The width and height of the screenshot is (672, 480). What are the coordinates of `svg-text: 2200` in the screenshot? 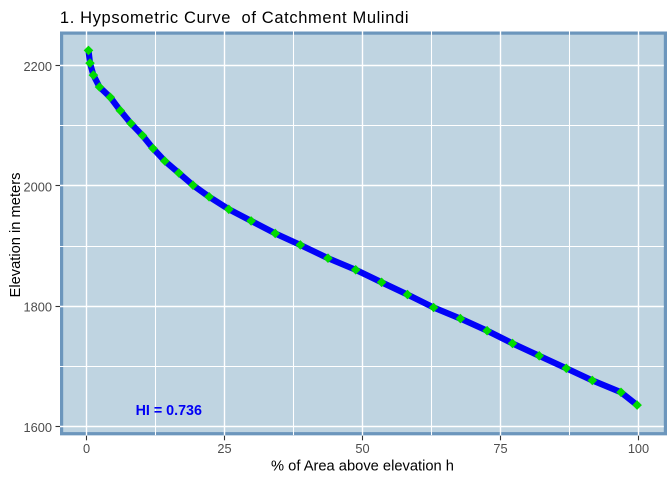 It's located at (38, 66).